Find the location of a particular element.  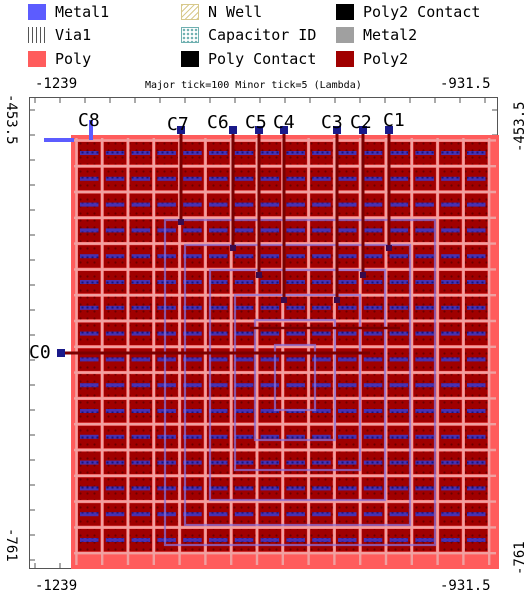

legend-item-poly2: Poly2 is located at coordinates (372, 59).